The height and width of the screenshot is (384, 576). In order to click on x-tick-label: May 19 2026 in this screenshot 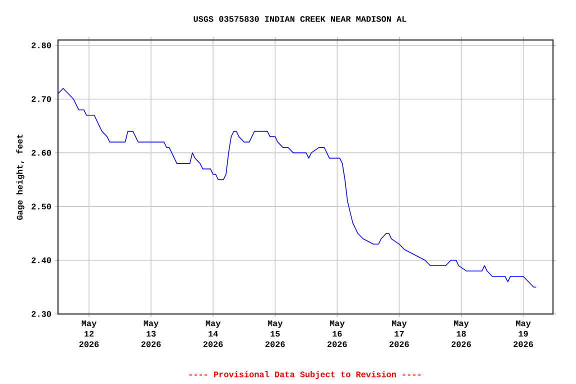, I will do `click(523, 334)`.